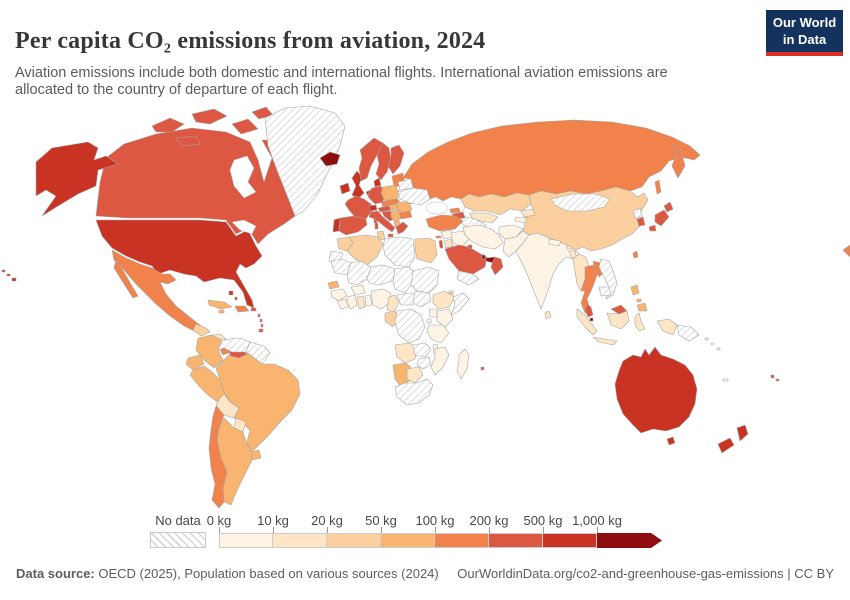 The height and width of the screenshot is (600, 850). What do you see at coordinates (555, 242) in the screenshot?
I see `country-nepal` at bounding box center [555, 242].